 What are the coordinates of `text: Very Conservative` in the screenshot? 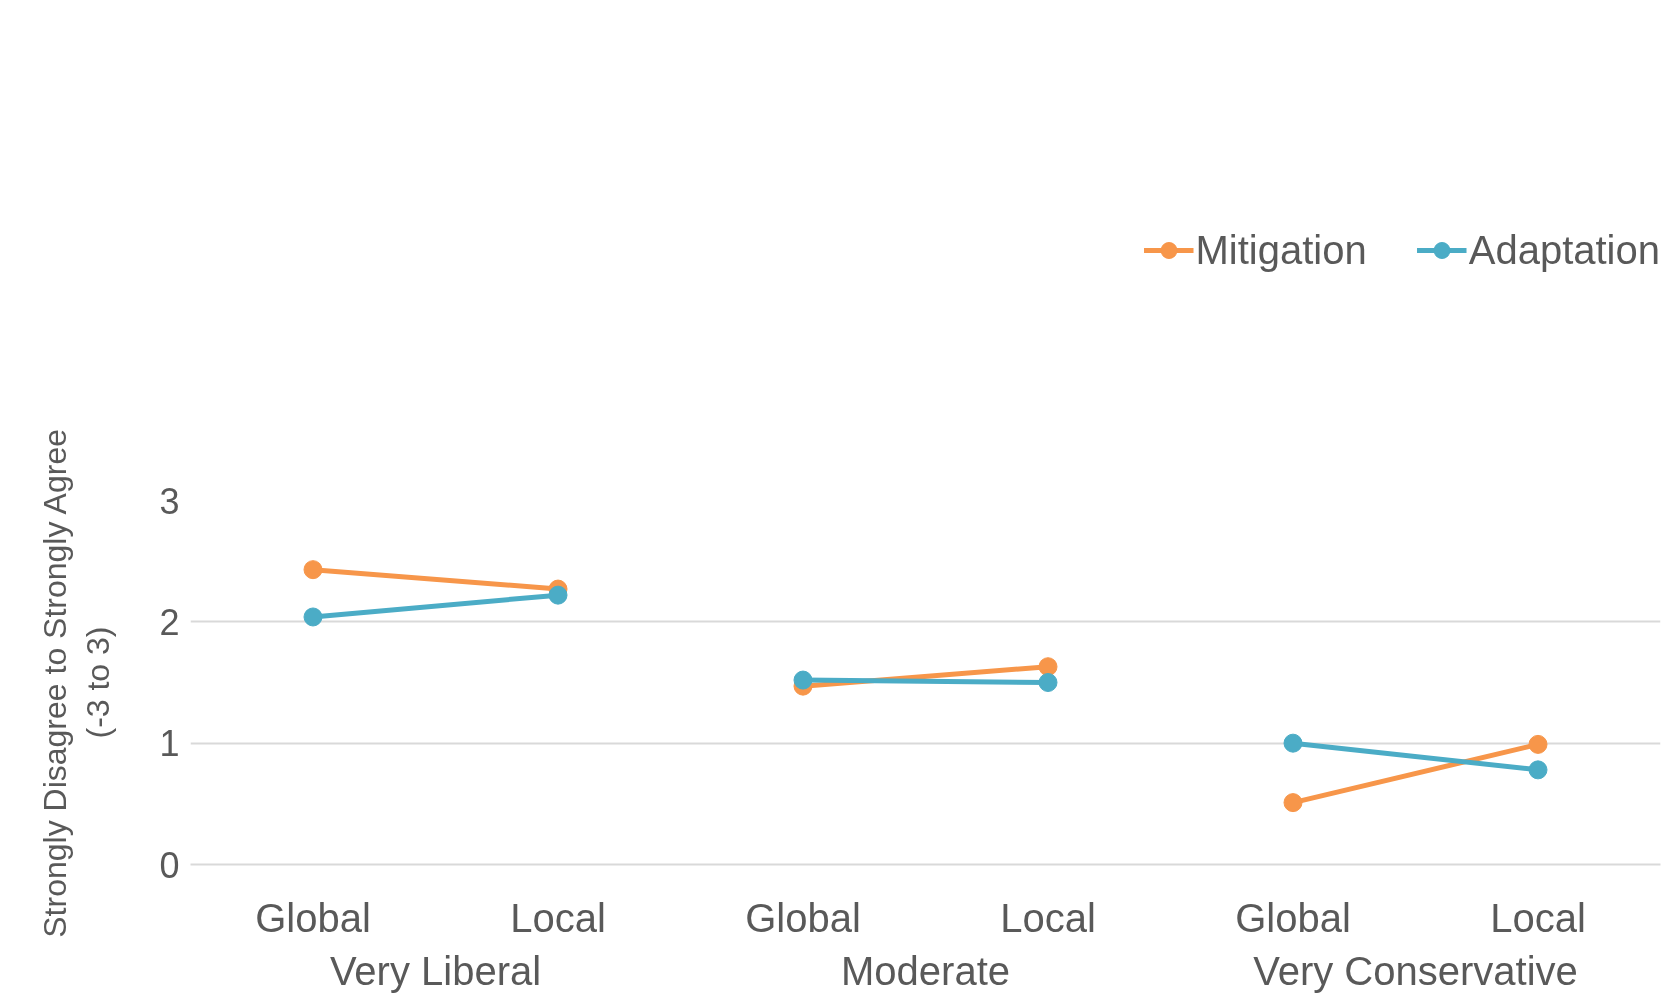 It's located at (1415, 970).